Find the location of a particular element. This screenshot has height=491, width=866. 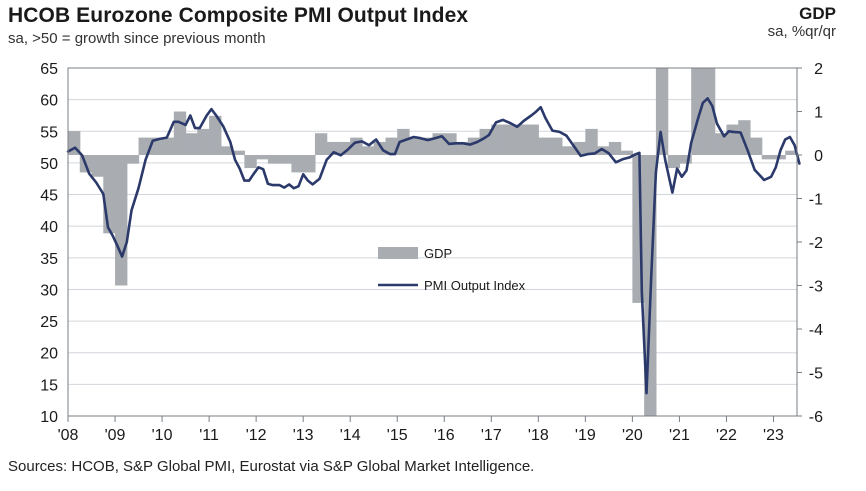

left-axis-tick-label: 35 is located at coordinates (49, 259).